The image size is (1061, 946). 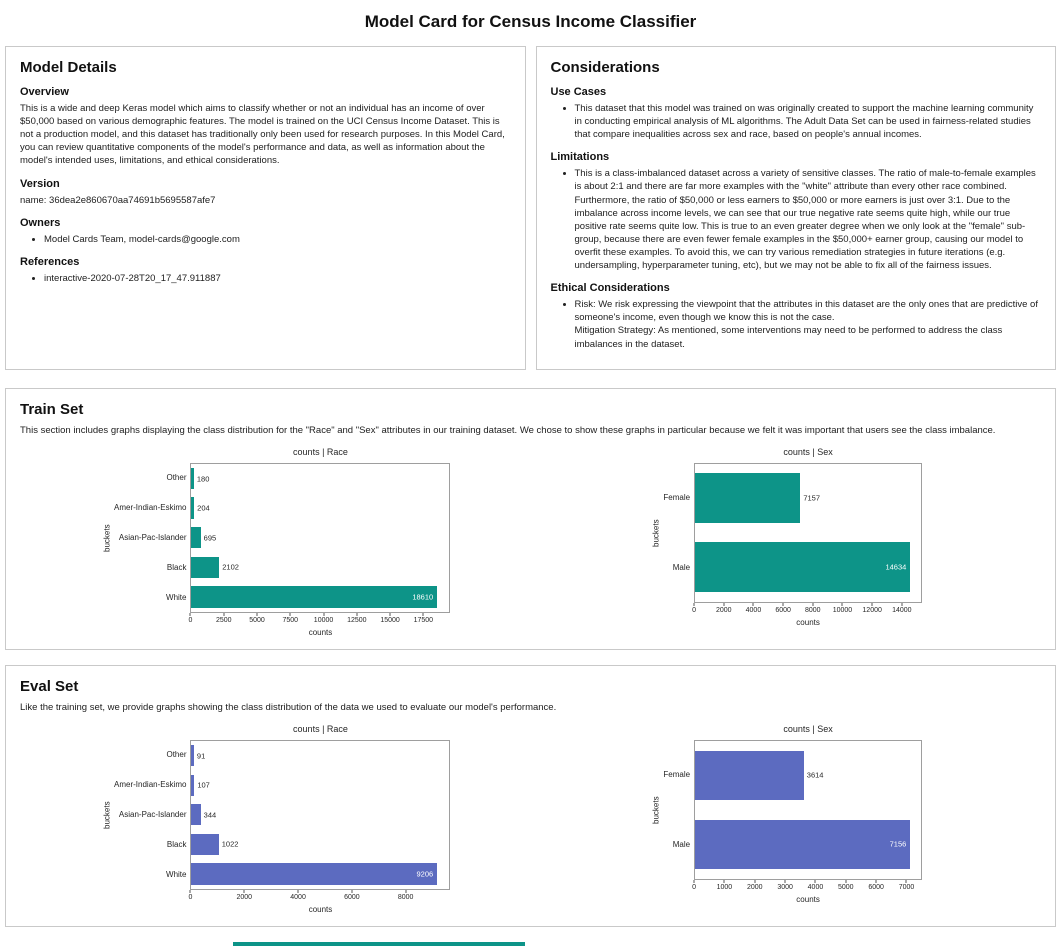 What do you see at coordinates (379, 943) in the screenshot?
I see `partially-visible-element-strip` at bounding box center [379, 943].